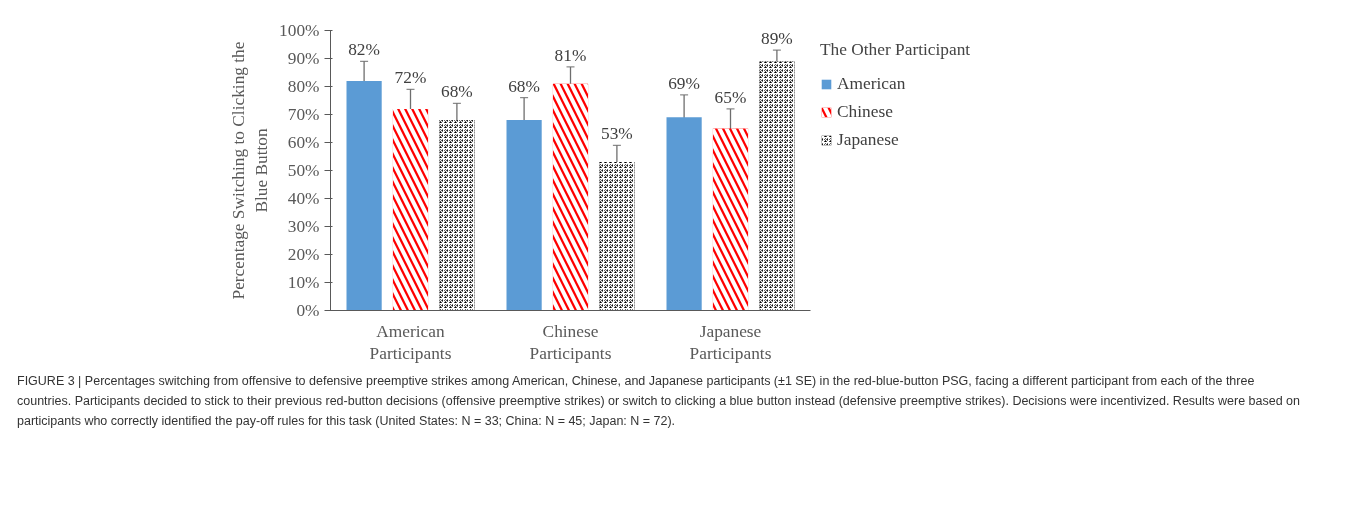 The height and width of the screenshot is (517, 1356). I want to click on y-tick-label: 70%, so click(303, 114).